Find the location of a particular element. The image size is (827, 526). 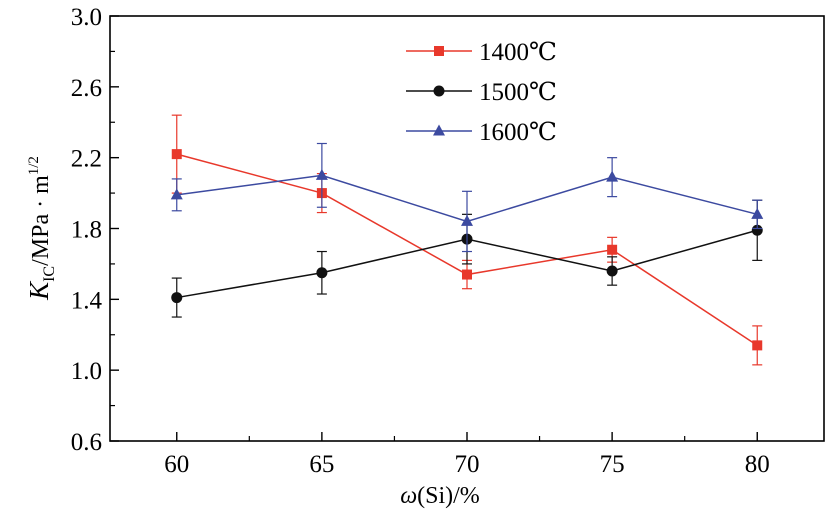

x-axis-title-symbol: ω is located at coordinates (408, 496).